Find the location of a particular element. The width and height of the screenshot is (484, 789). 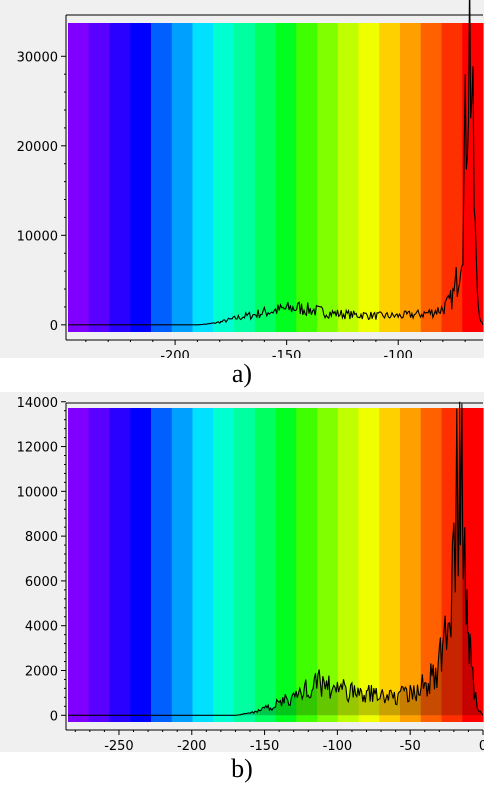

caption-b: b) is located at coordinates (242, 768).